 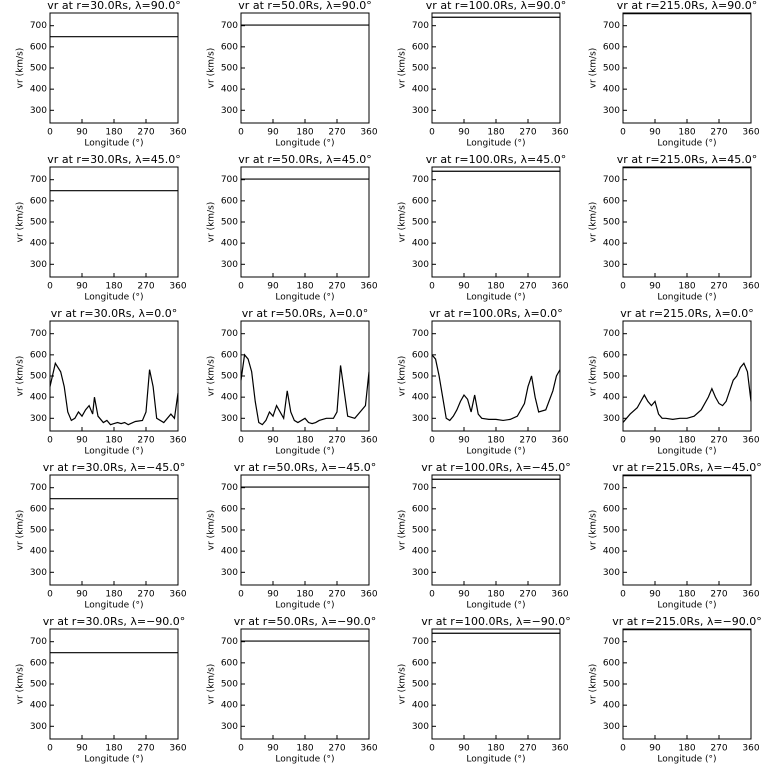 What do you see at coordinates (496, 6) in the screenshot?
I see `chart-title: vr at r=100.0Rs, λ=90.0°` at bounding box center [496, 6].